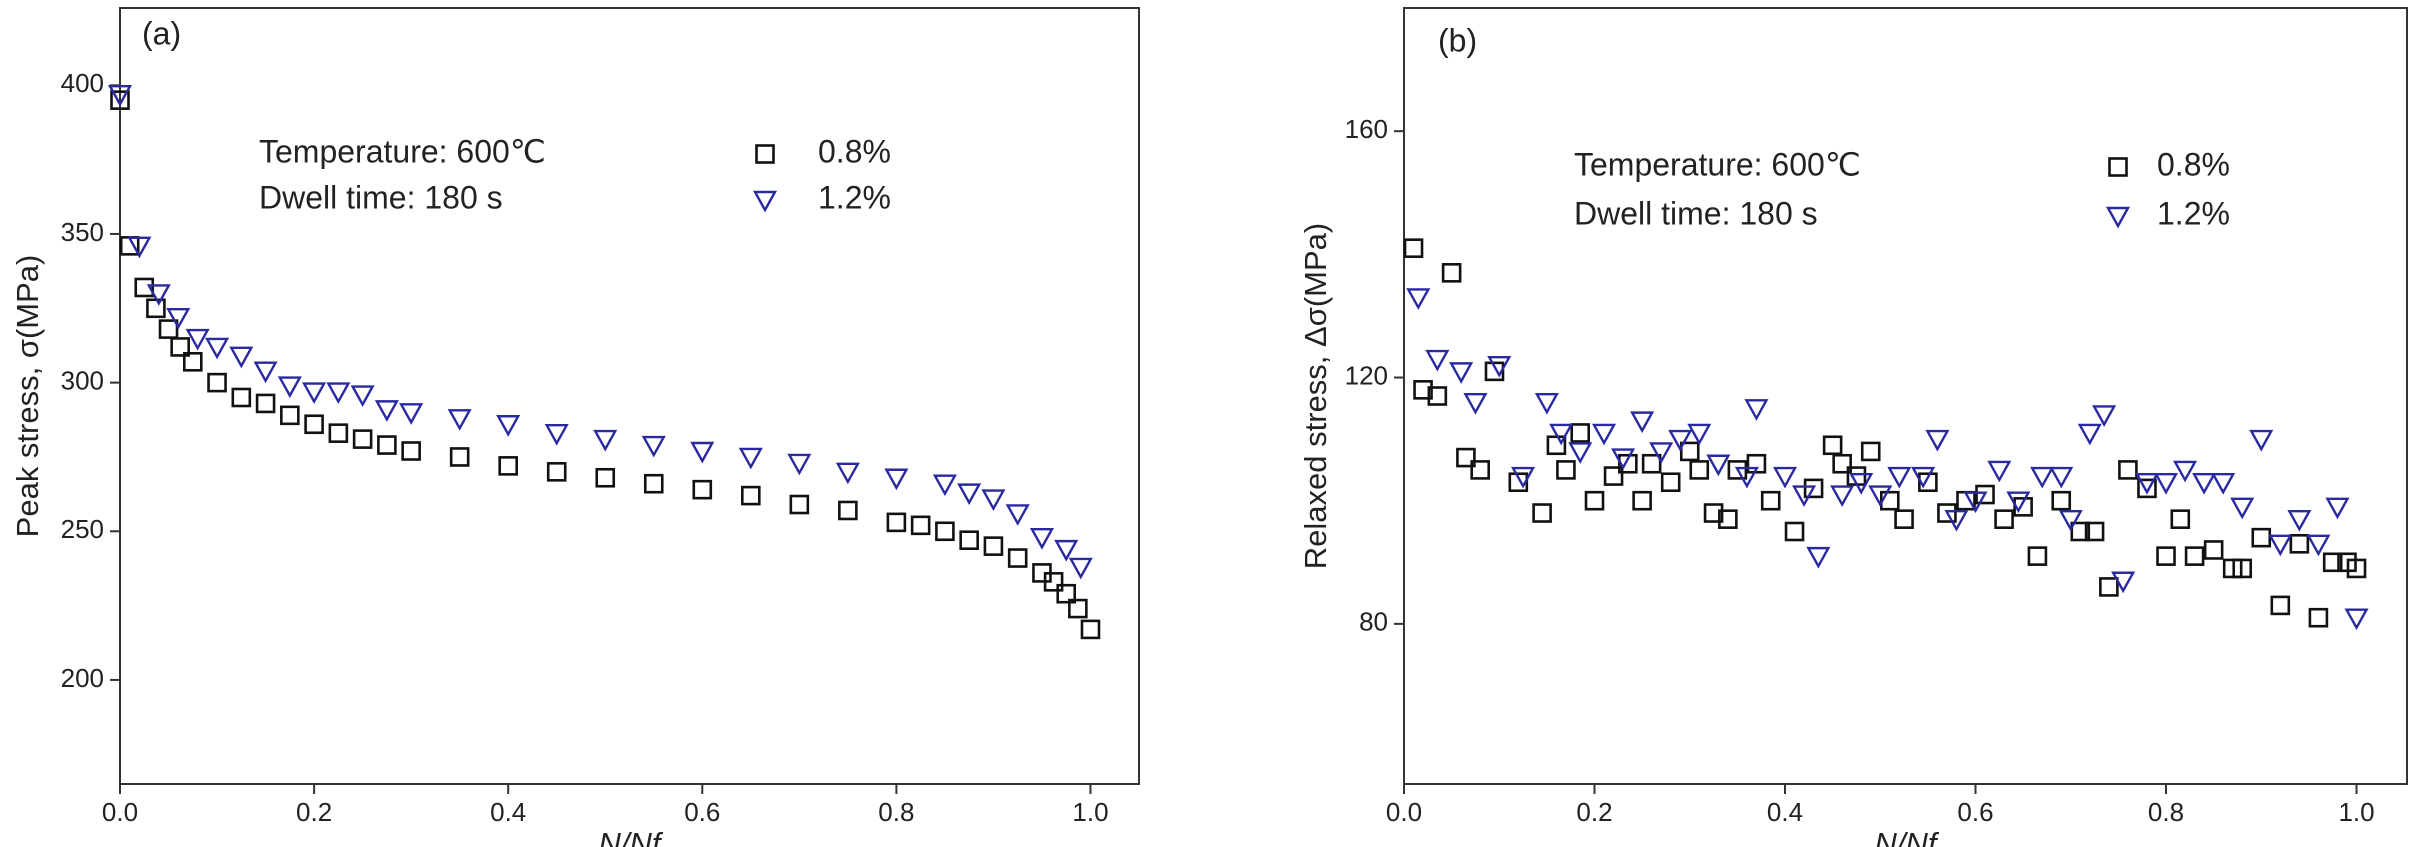 This screenshot has height=847, width=2419. What do you see at coordinates (508, 812) in the screenshot?
I see `x-tick-label: 0.4` at bounding box center [508, 812].